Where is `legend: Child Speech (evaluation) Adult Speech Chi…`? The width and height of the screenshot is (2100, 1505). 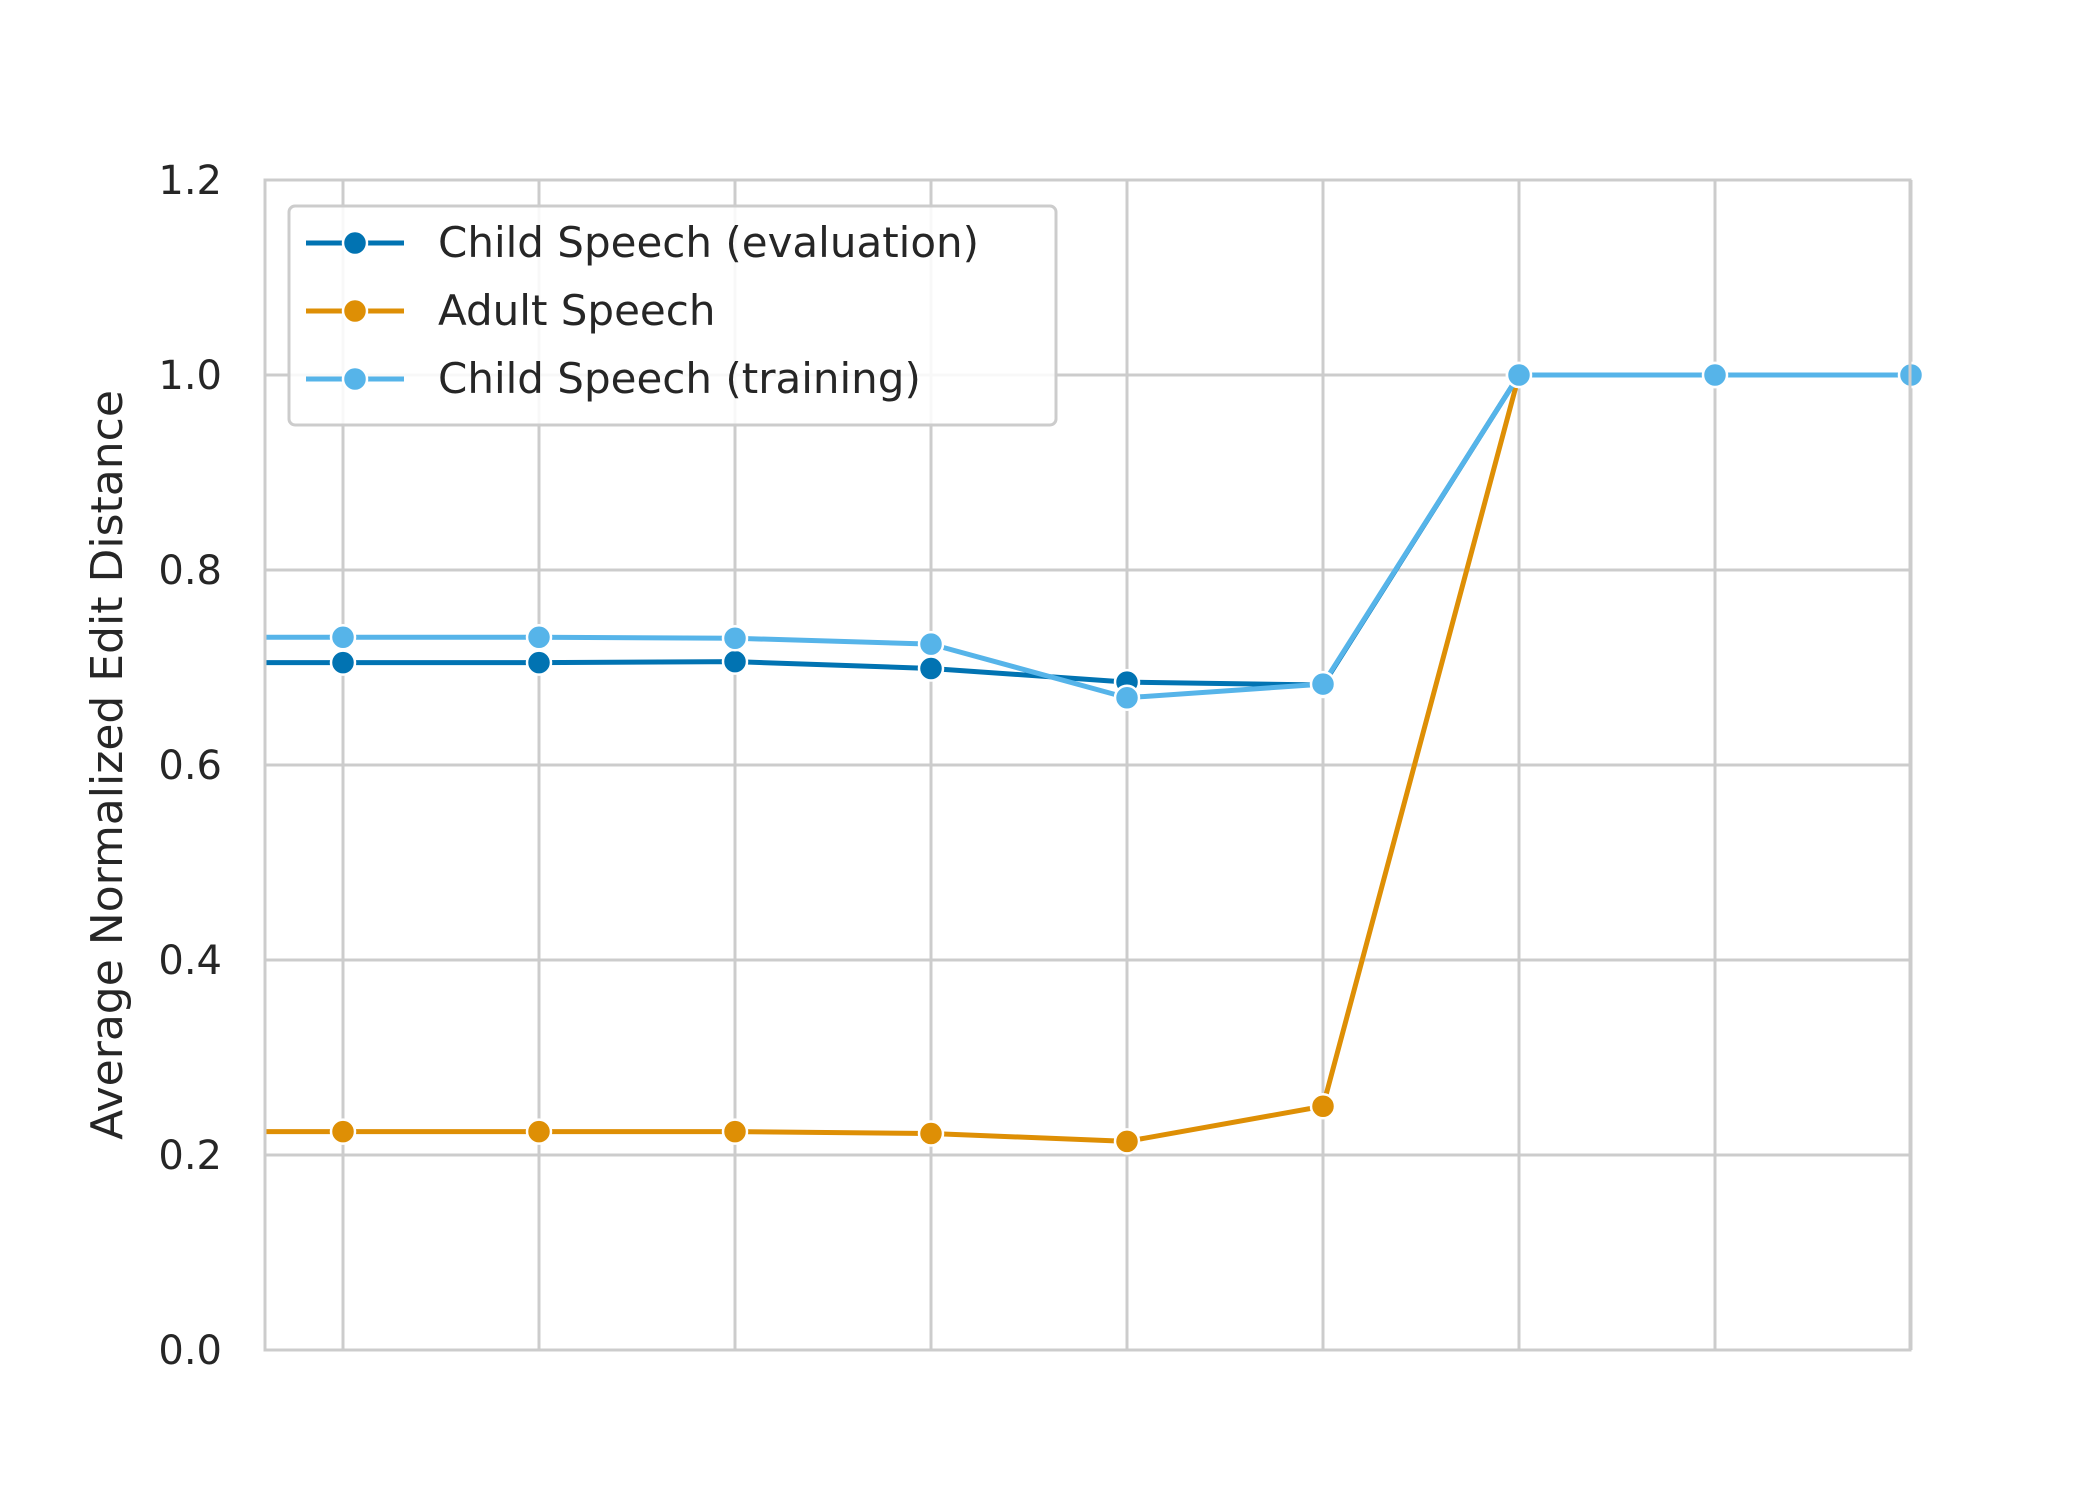
legend: Child Speech (evaluation) Adult Speech Chi… is located at coordinates (672, 315).